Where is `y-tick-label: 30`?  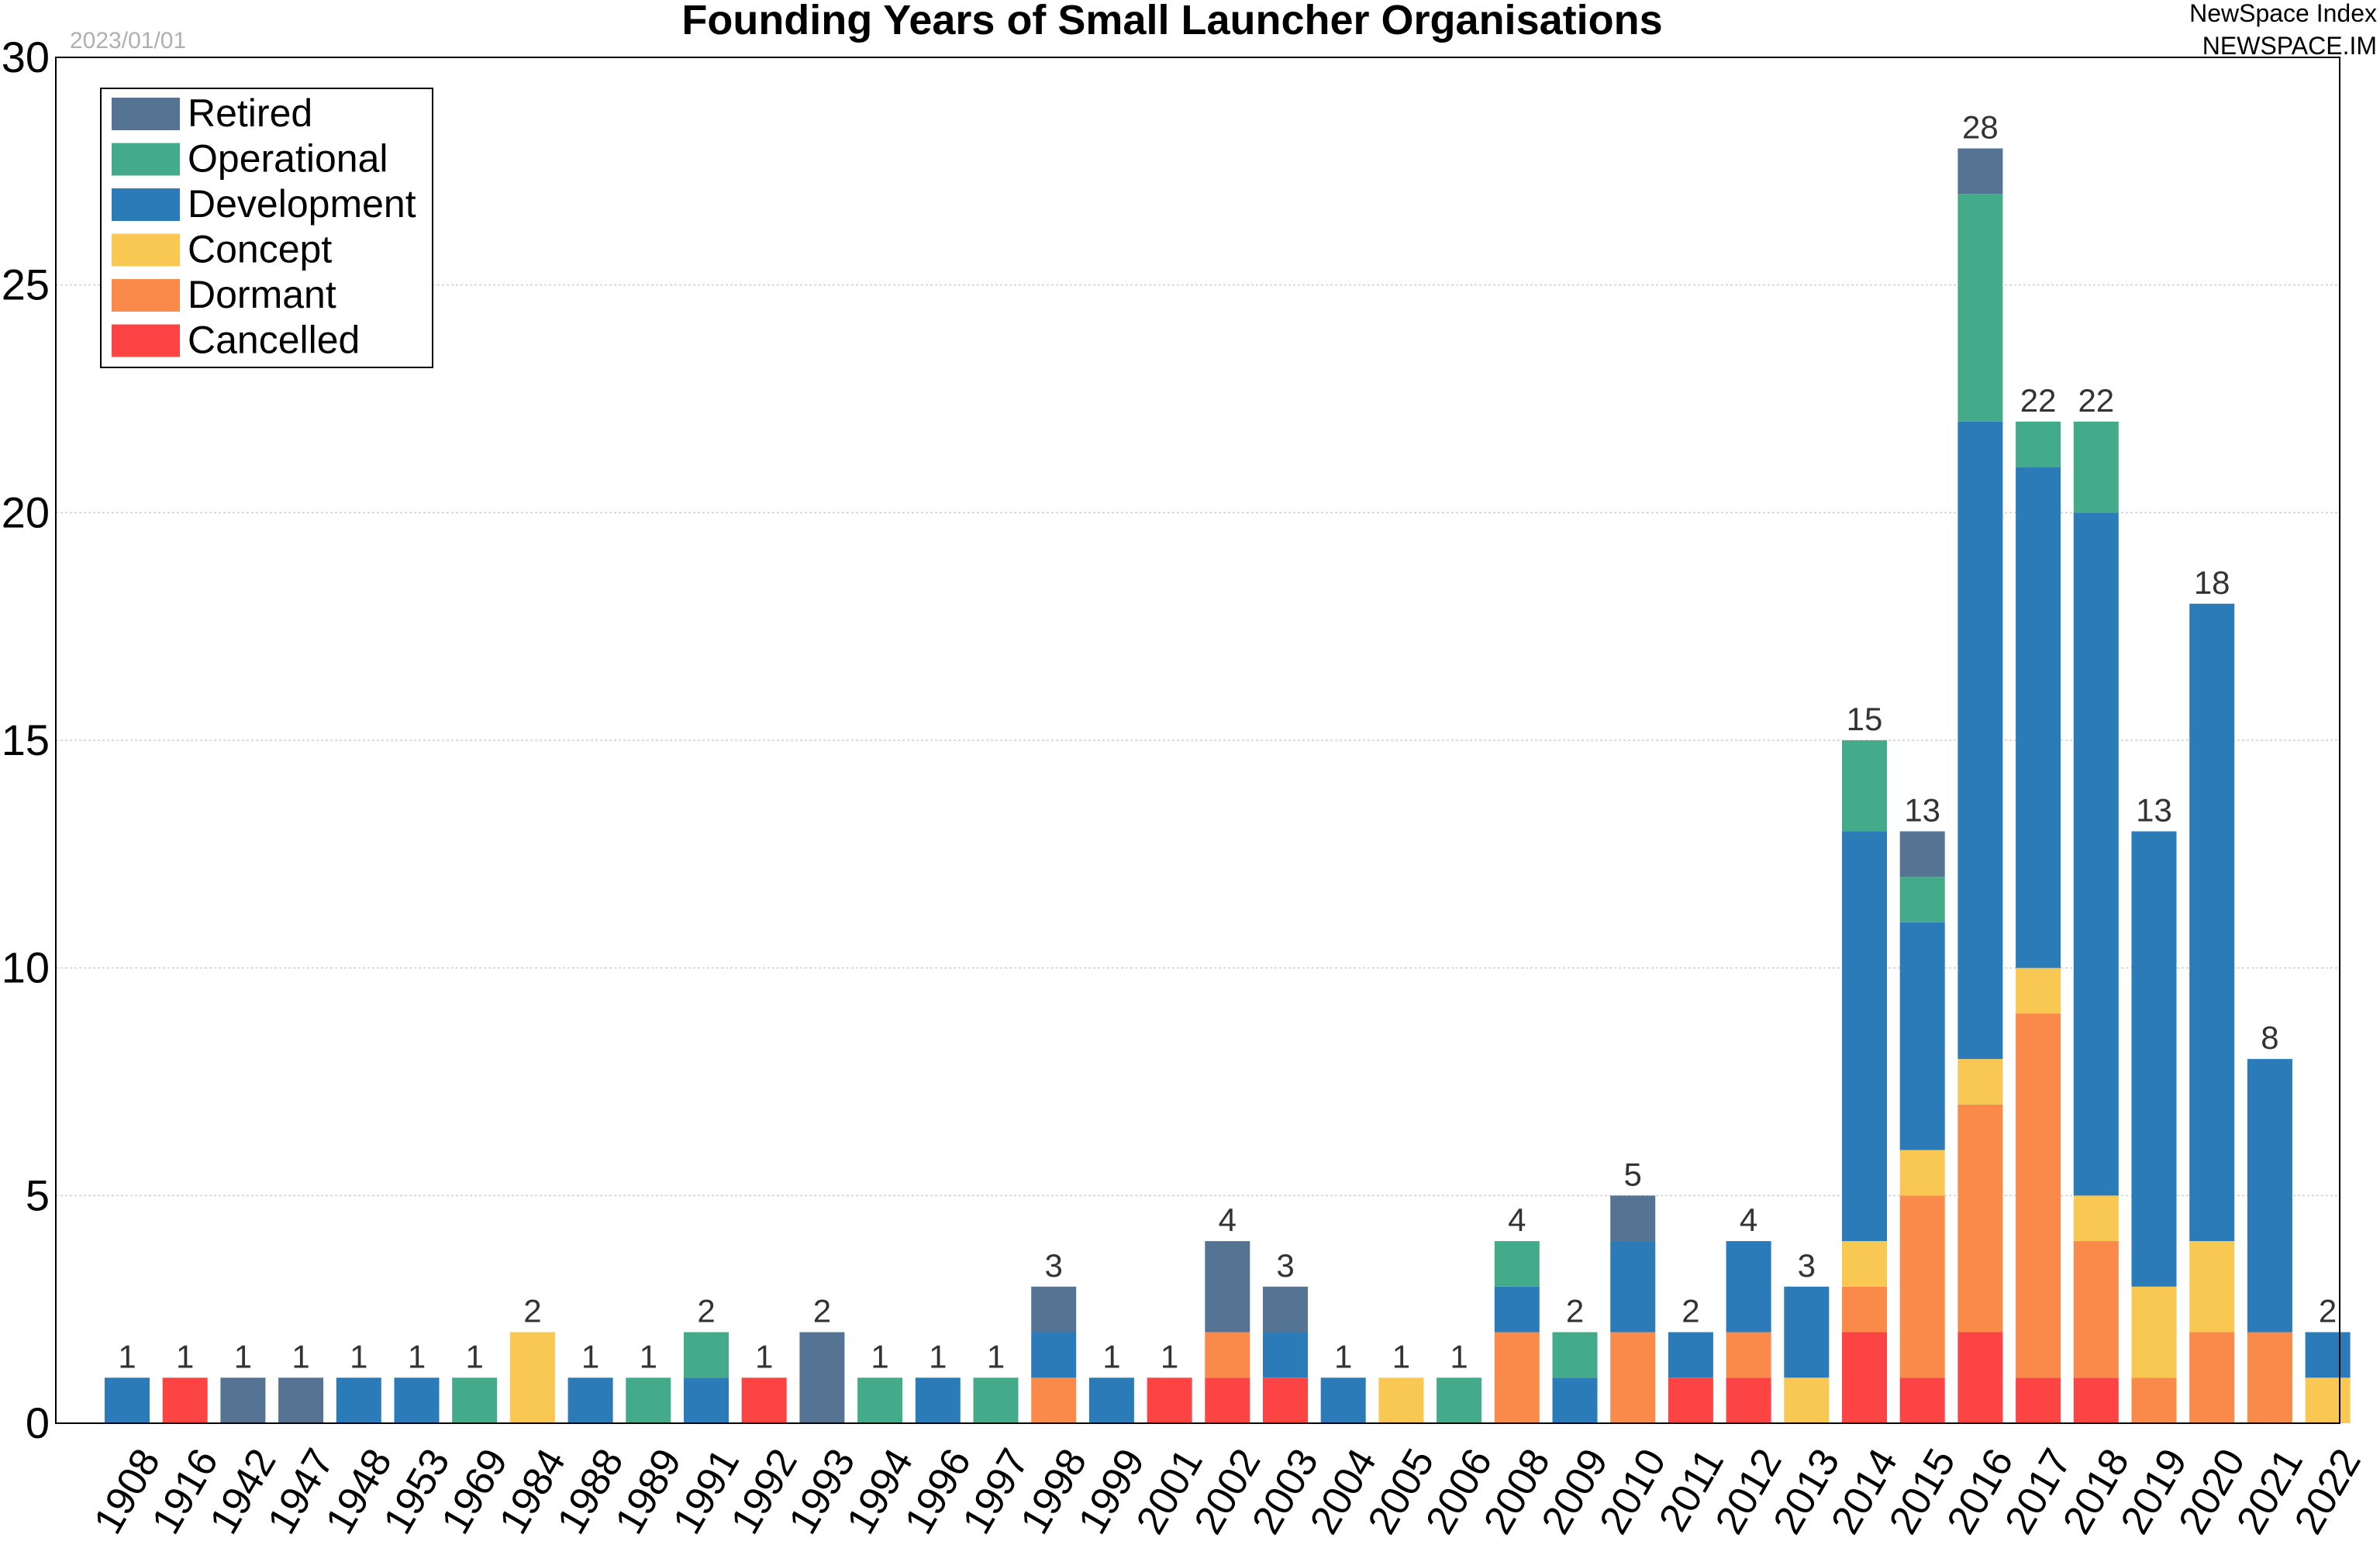 y-tick-label: 30 is located at coordinates (26, 57).